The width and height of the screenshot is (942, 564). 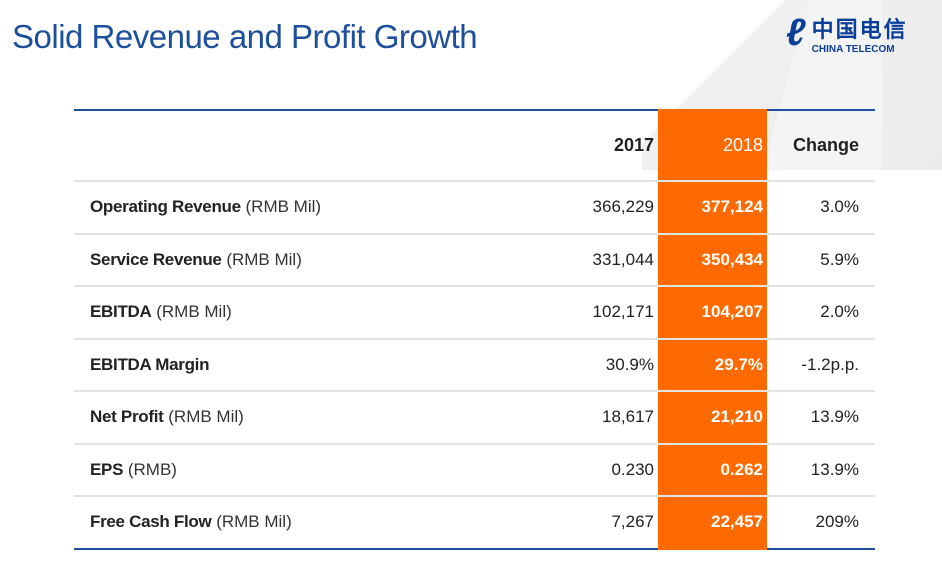 What do you see at coordinates (156, 259) in the screenshot?
I see `row-label: Service Revenue` at bounding box center [156, 259].